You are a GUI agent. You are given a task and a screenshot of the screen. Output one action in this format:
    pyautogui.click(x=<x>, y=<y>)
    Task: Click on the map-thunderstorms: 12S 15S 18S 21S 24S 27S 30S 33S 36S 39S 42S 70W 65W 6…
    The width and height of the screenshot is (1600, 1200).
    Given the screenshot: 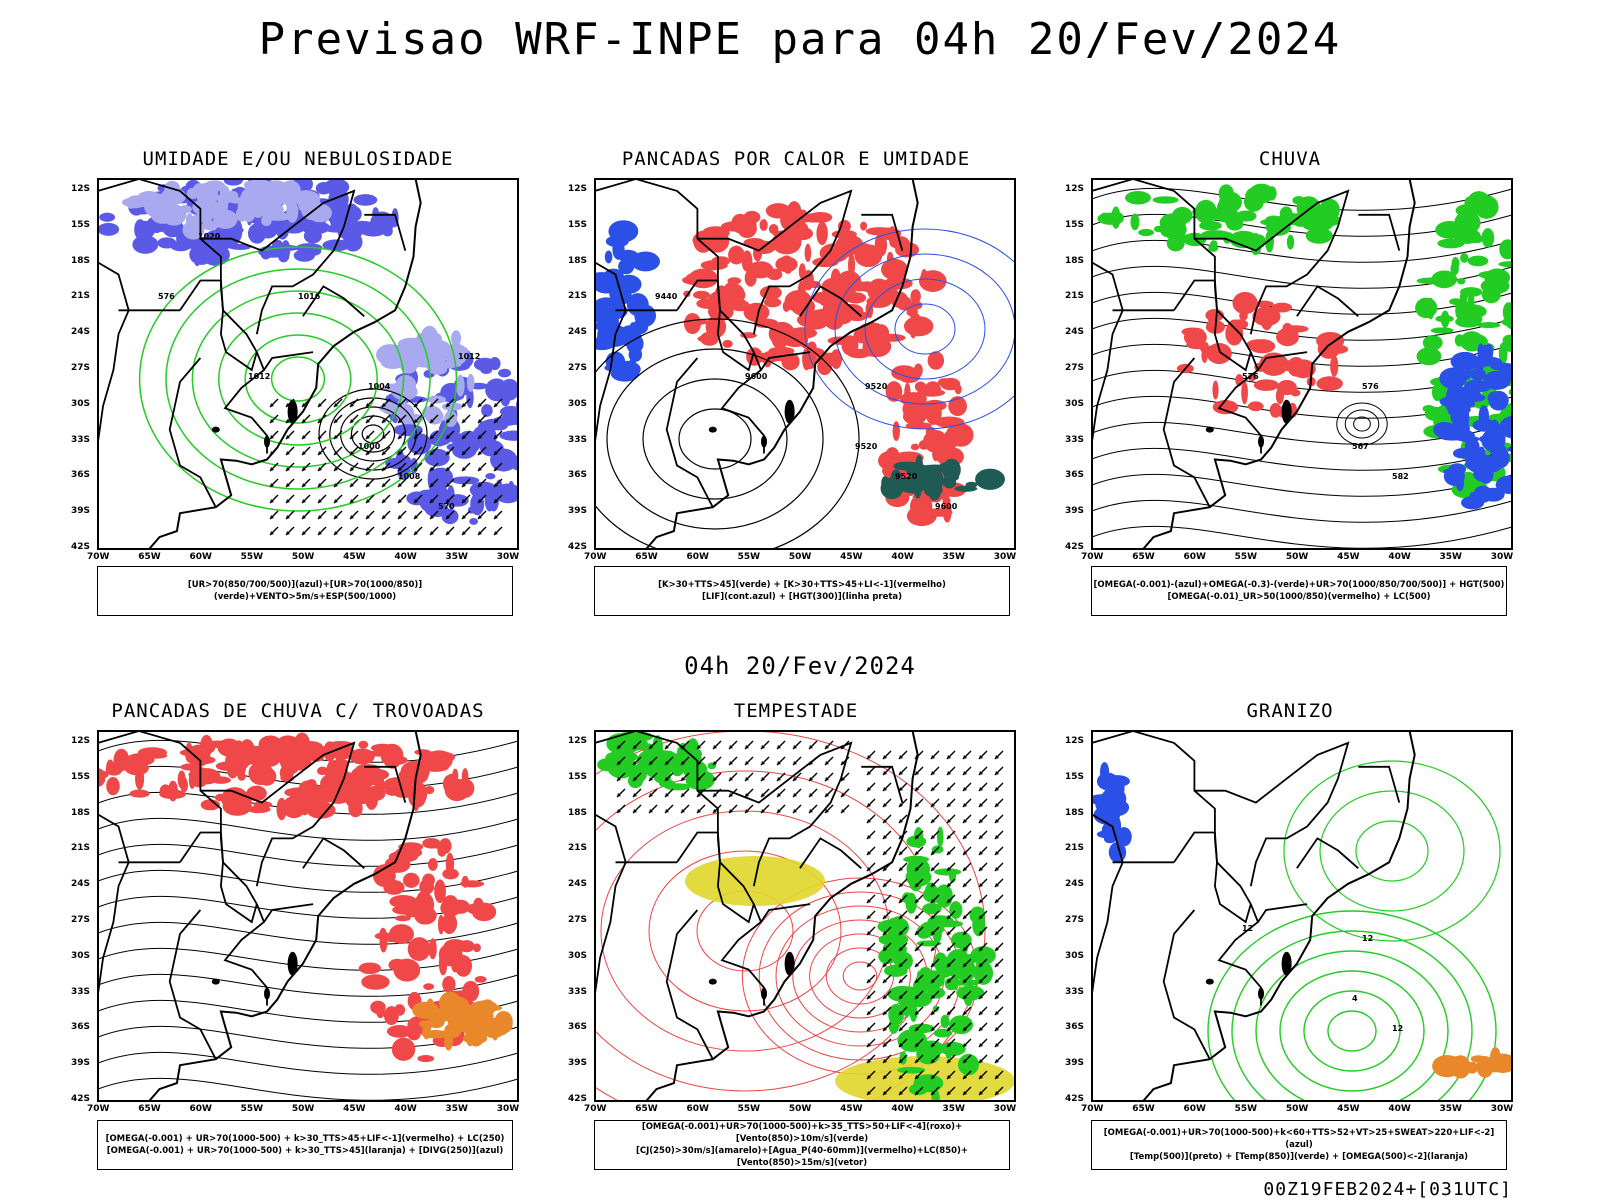 What is the action you would take?
    pyautogui.click(x=295, y=922)
    